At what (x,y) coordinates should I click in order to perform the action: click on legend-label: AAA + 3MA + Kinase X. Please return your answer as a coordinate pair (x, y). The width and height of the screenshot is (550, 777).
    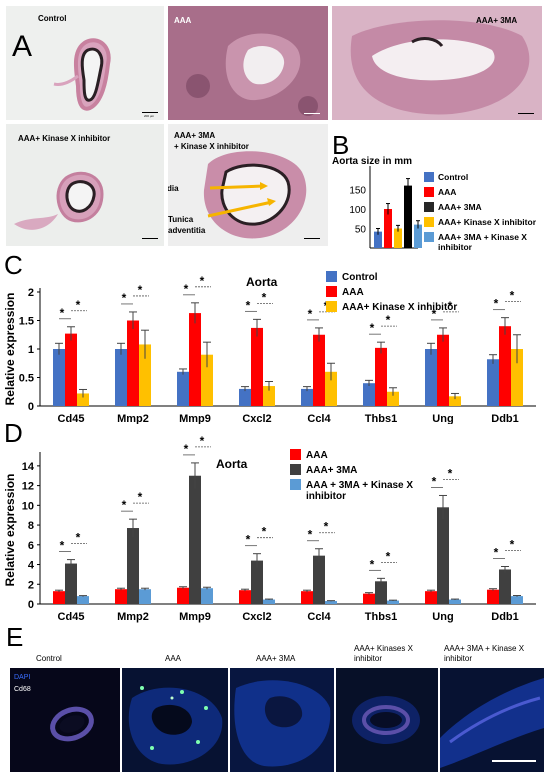
    Looking at the image, I should click on (359, 485).